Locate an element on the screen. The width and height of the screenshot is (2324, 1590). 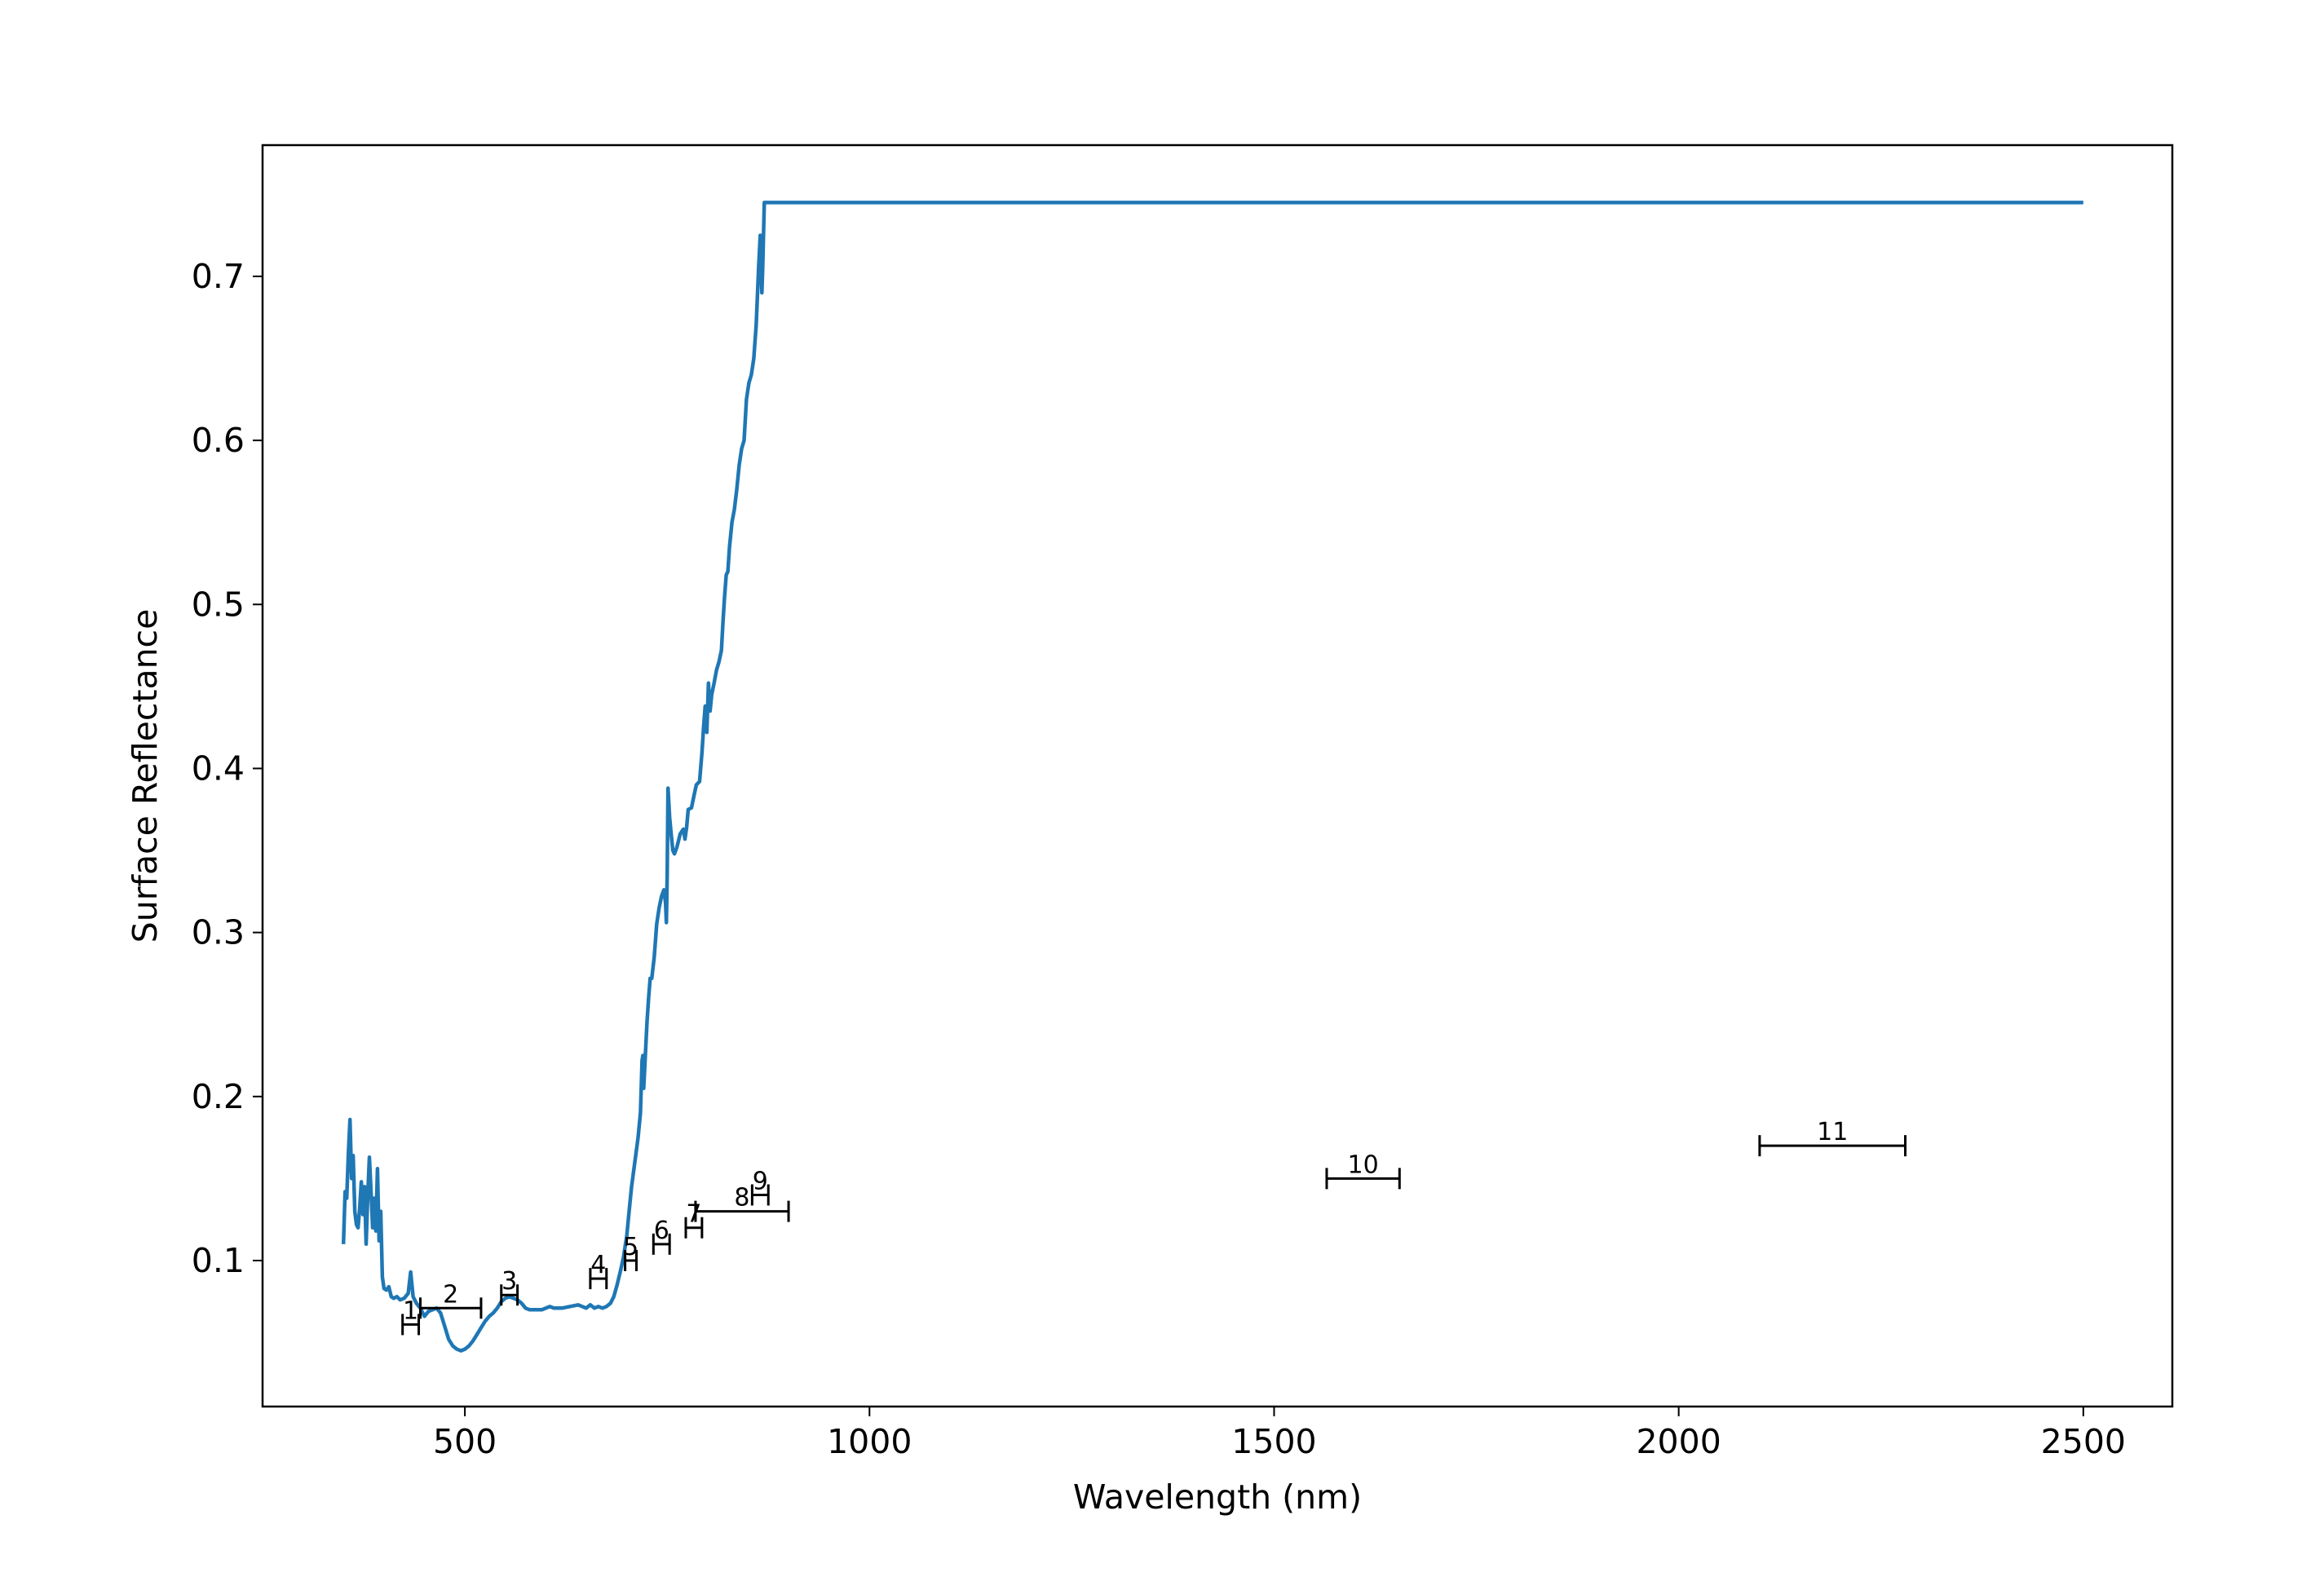
band-marker-11: 11 is located at coordinates (1832, 1137).